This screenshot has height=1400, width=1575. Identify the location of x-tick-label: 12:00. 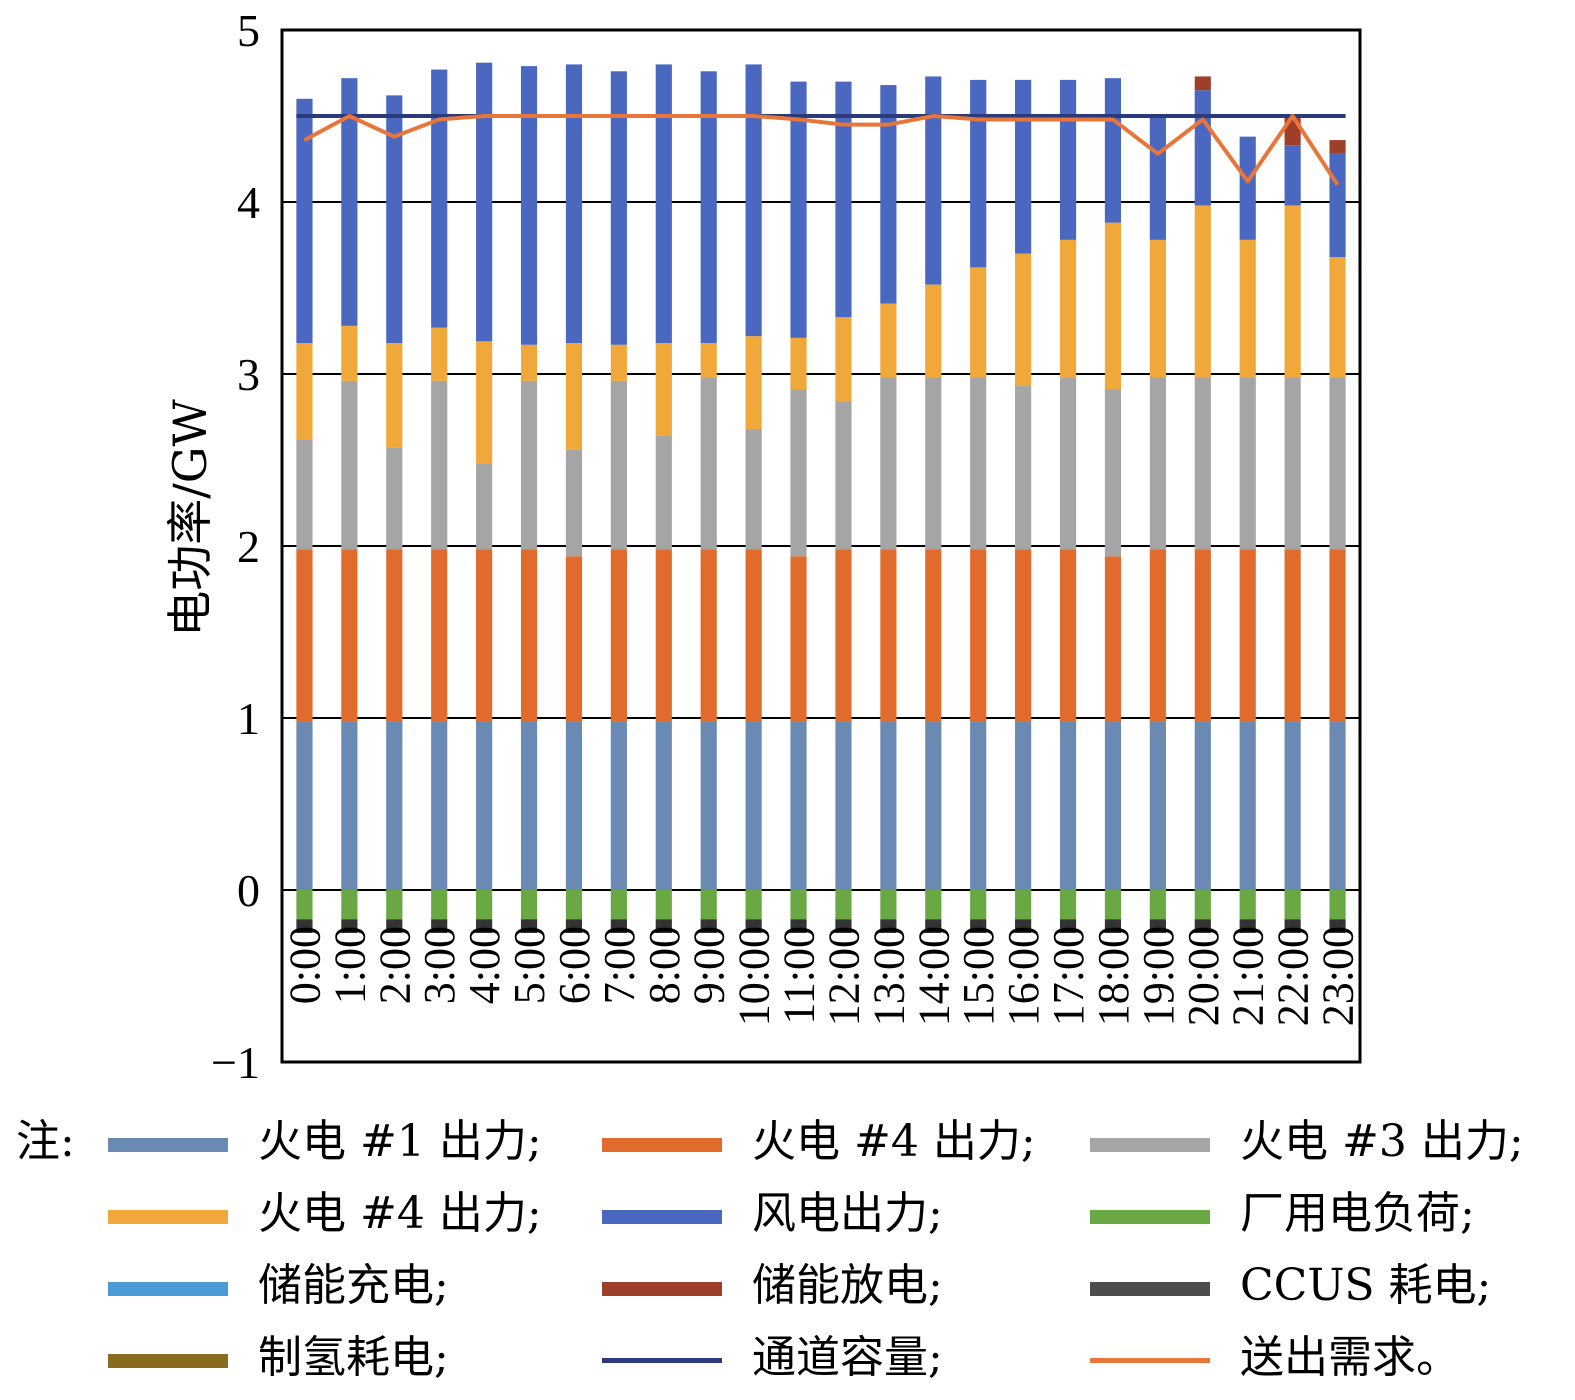
(843, 976).